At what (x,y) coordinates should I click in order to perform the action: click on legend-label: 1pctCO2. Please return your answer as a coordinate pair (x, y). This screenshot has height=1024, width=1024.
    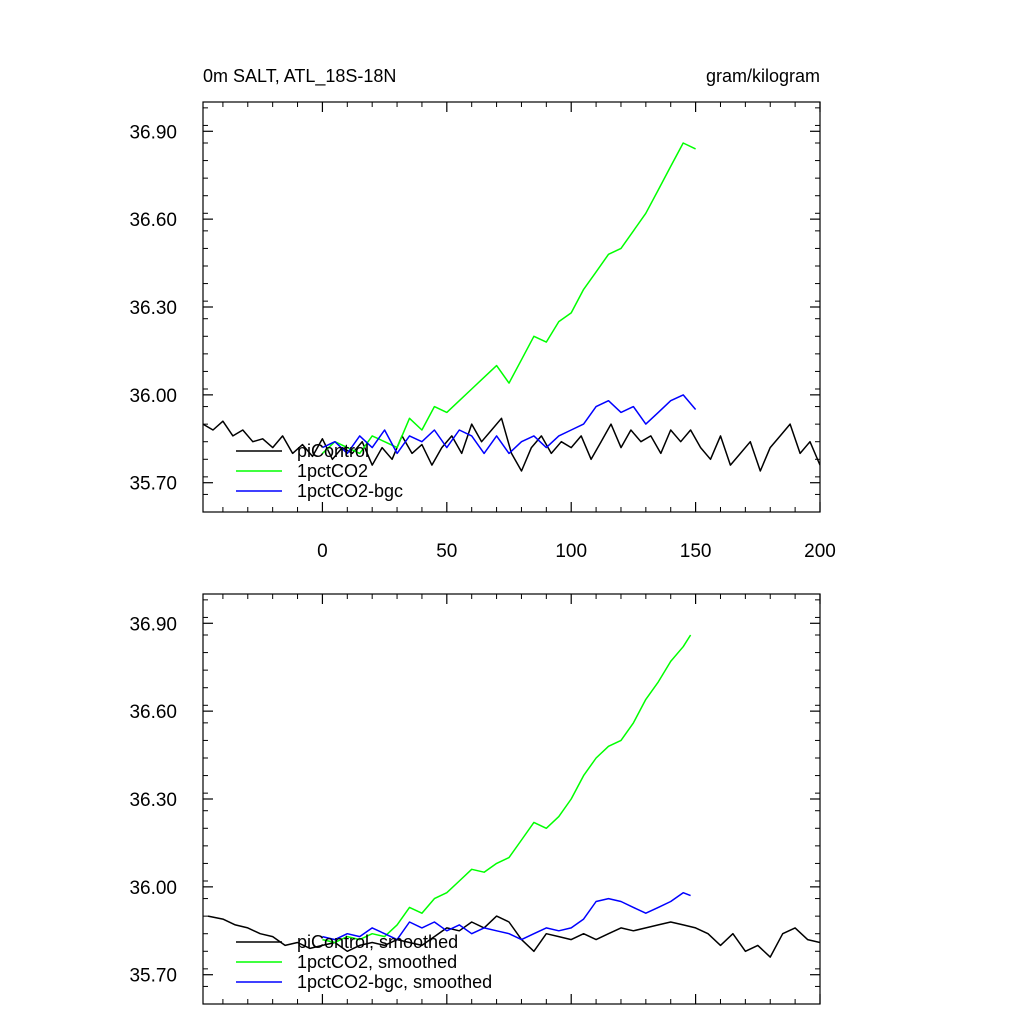
    Looking at the image, I should click on (332, 471).